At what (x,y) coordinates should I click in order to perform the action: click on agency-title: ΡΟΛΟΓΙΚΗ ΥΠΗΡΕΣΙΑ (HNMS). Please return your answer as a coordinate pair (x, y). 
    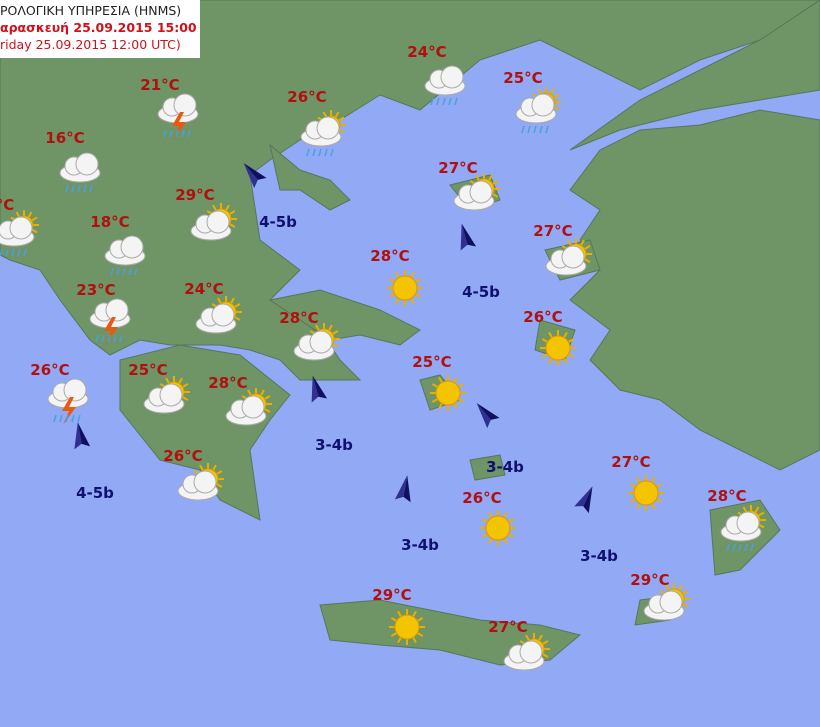
    Looking at the image, I should click on (91, 10).